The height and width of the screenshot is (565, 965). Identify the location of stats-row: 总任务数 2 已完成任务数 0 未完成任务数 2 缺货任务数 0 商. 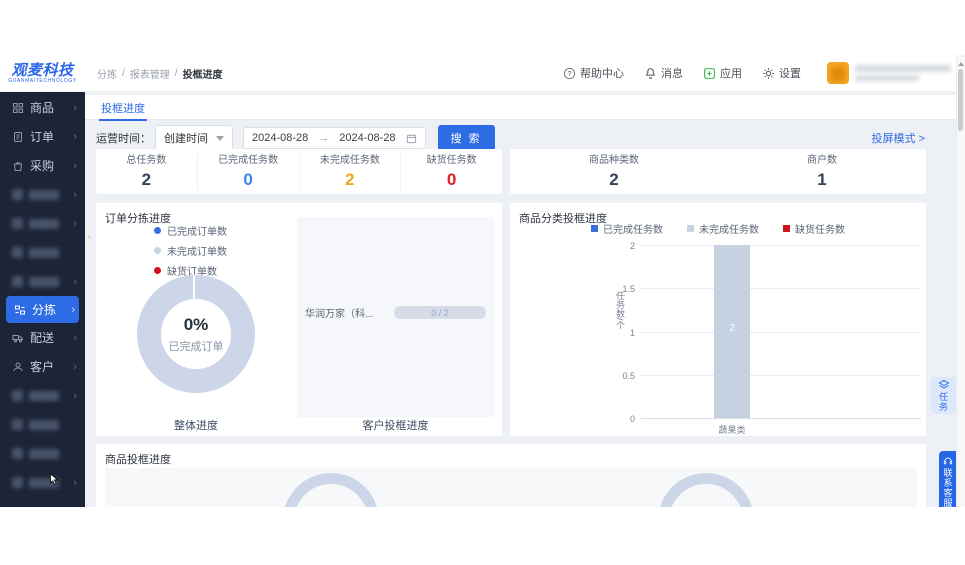
(511, 171).